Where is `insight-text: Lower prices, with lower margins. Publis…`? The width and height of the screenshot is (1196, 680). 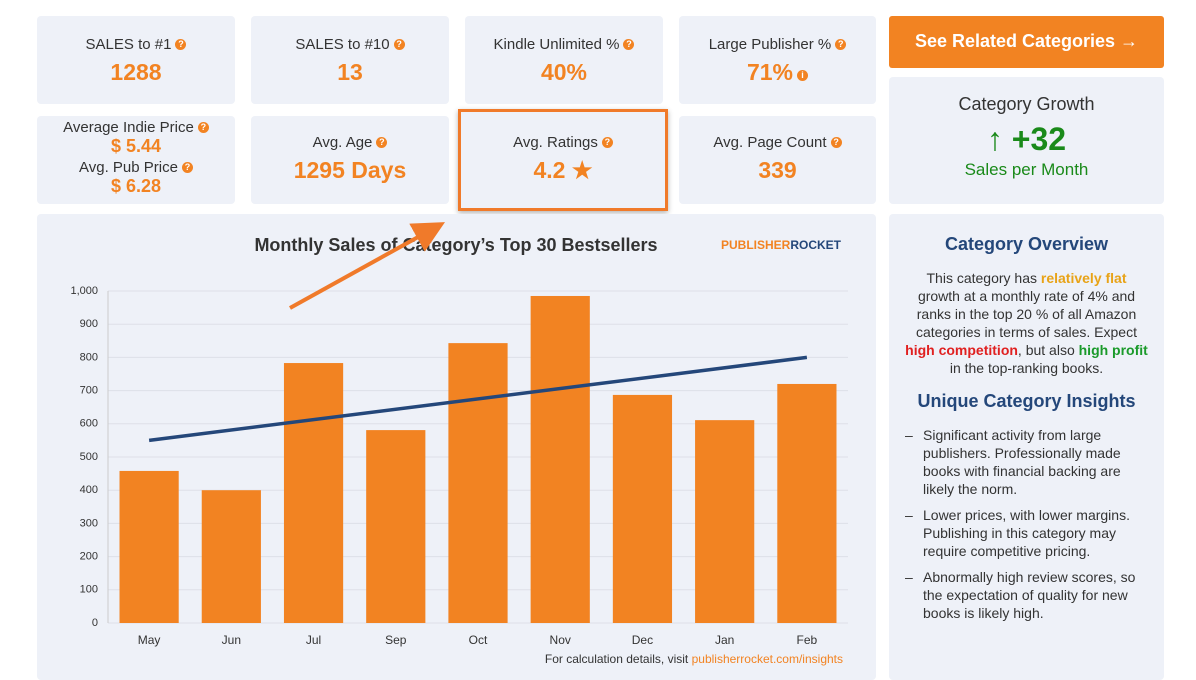 insight-text: Lower prices, with lower margins. Publis… is located at coordinates (1026, 533).